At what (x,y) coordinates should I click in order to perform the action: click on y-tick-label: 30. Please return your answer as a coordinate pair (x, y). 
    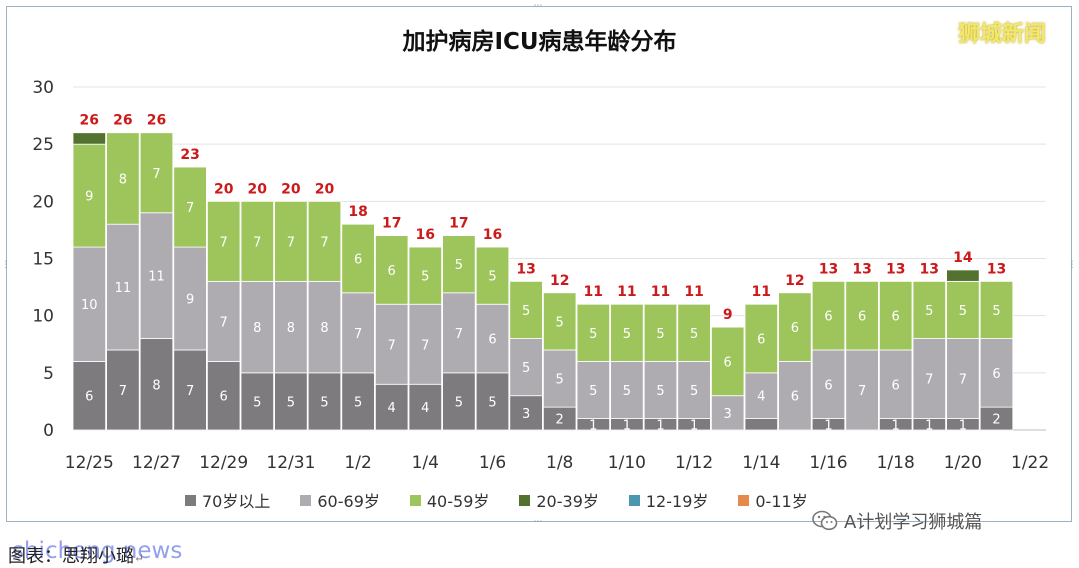
    Looking at the image, I should click on (43, 88).